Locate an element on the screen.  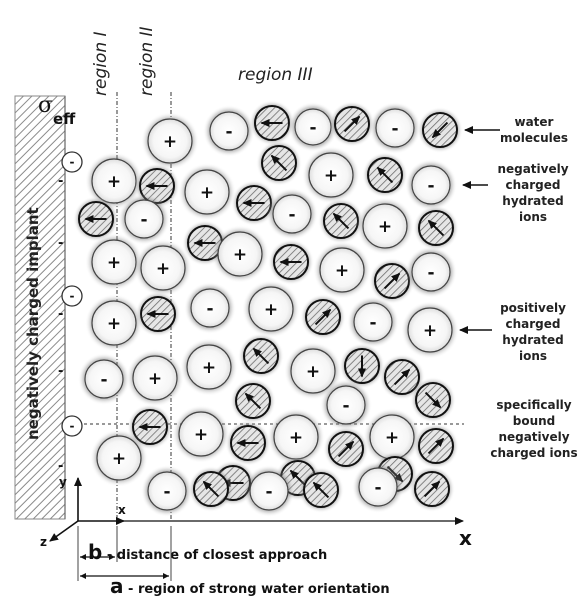
pos-label-line-1: positively is located at coordinates (533, 308).